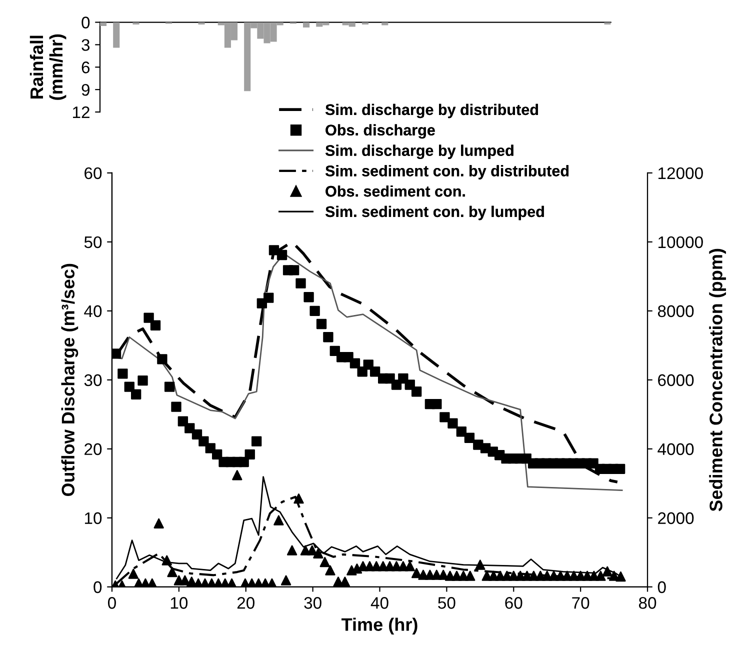  I want to click on y-axis-title: Outflow Discharge (m³/sec), so click(69, 380).